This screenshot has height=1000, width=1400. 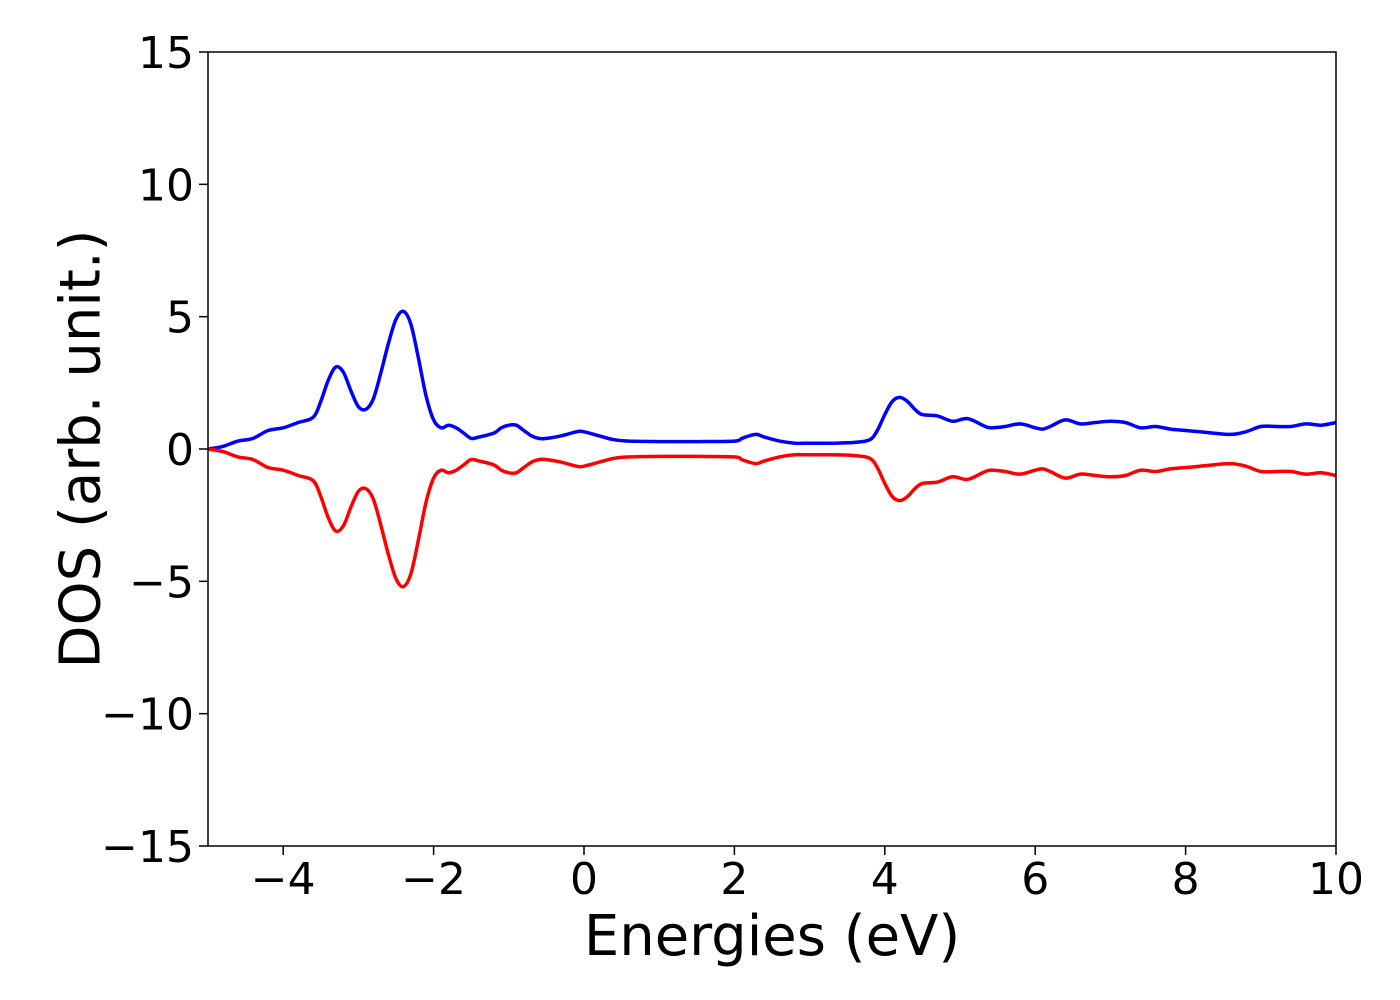 What do you see at coordinates (1336, 879) in the screenshot?
I see `x-tick-label: 10` at bounding box center [1336, 879].